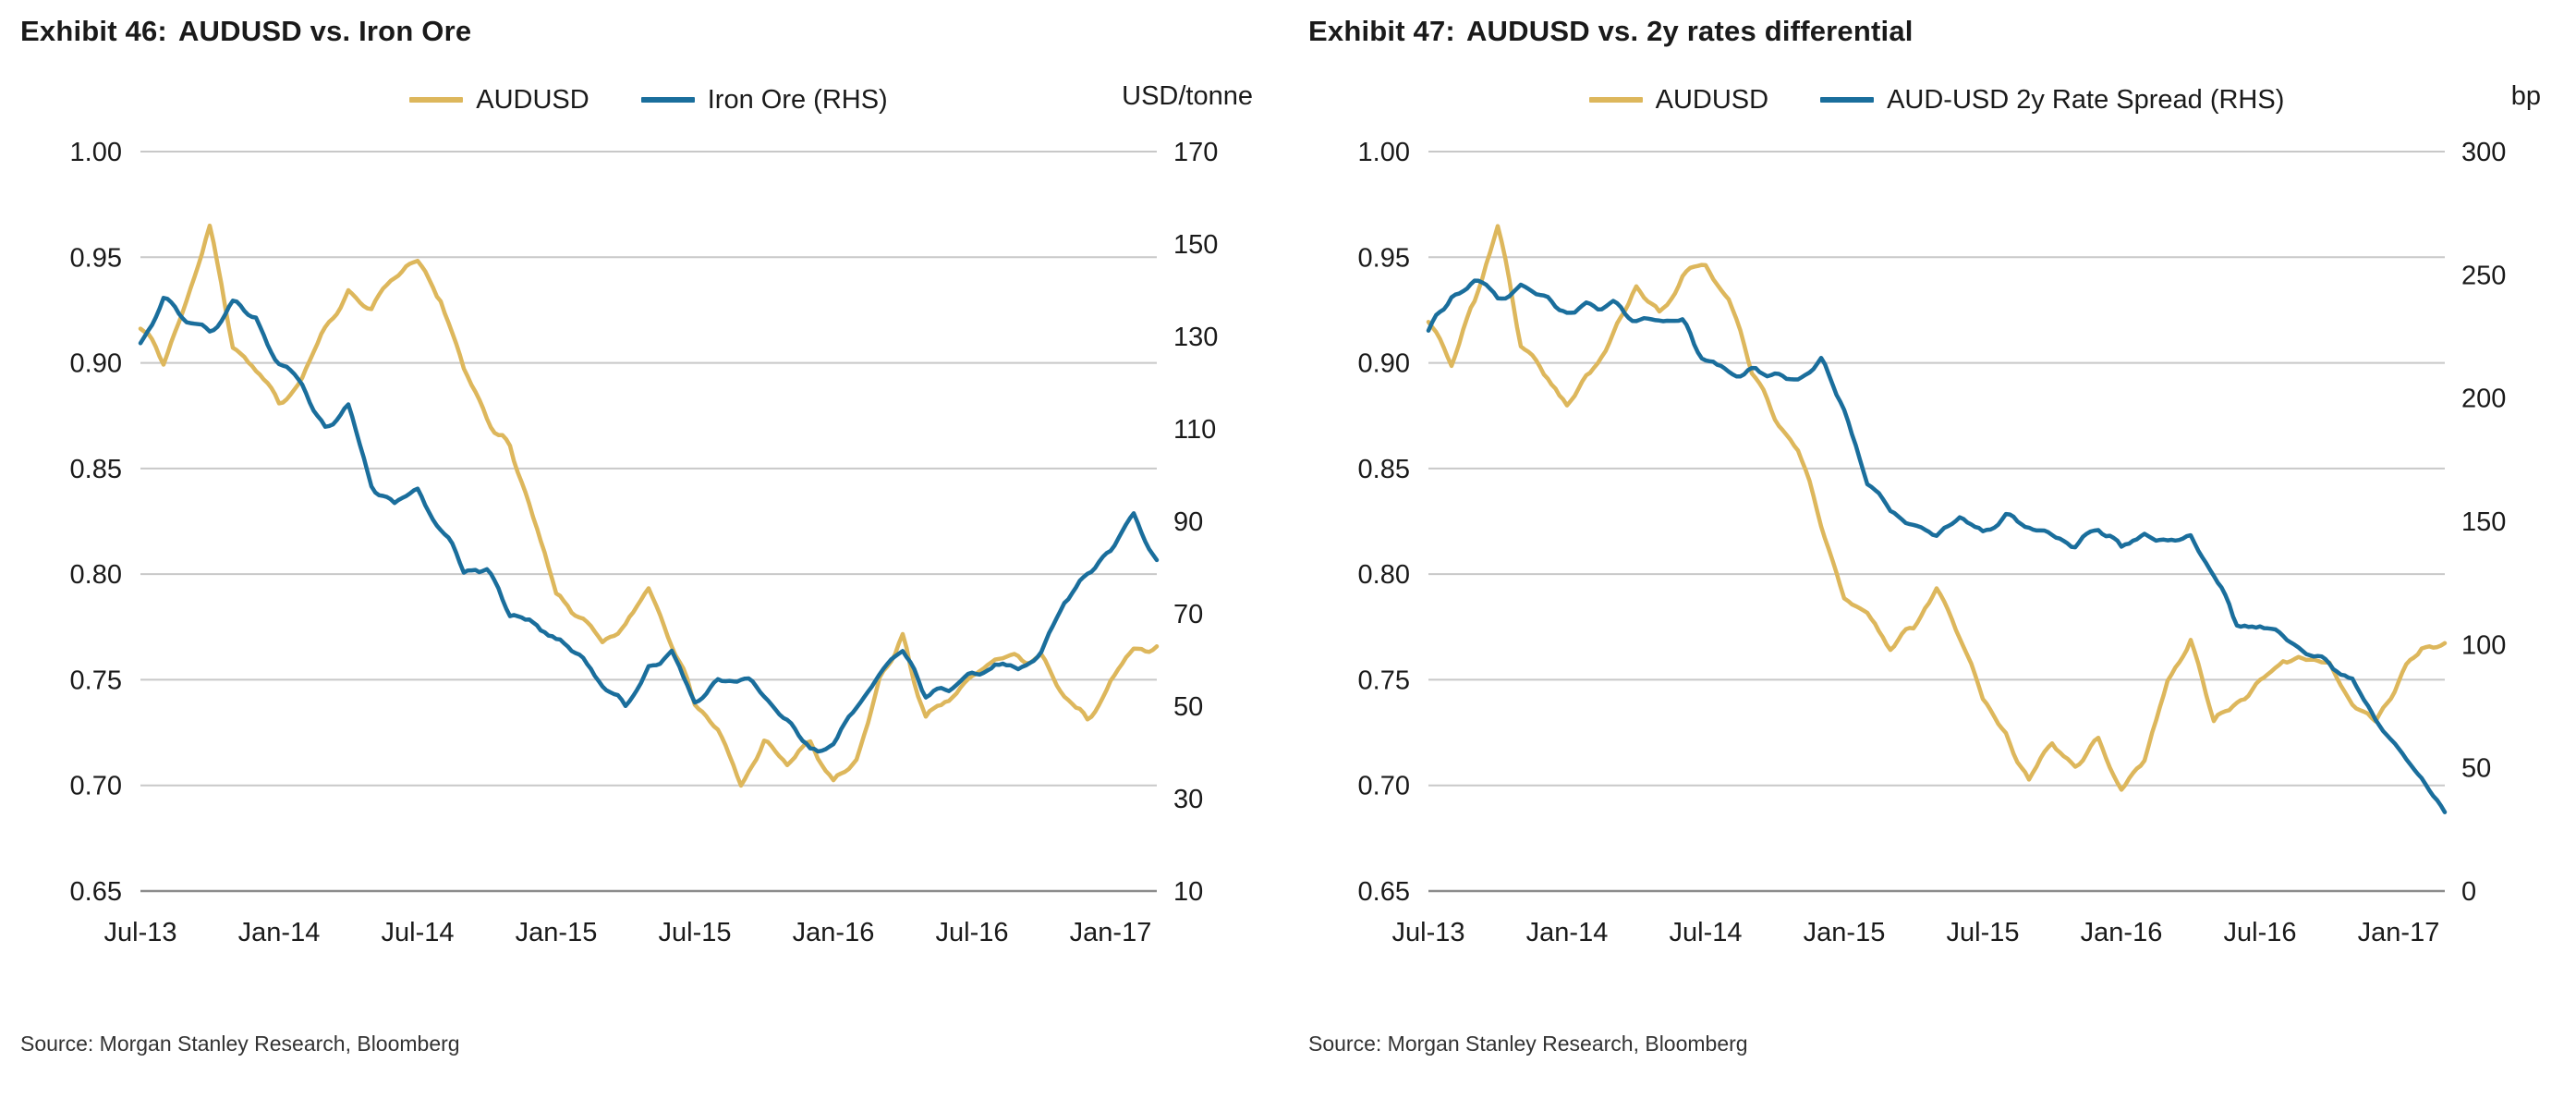 This screenshot has width=2576, height=1099. Describe the element at coordinates (2483, 152) in the screenshot. I see `svg-text: 300` at that location.